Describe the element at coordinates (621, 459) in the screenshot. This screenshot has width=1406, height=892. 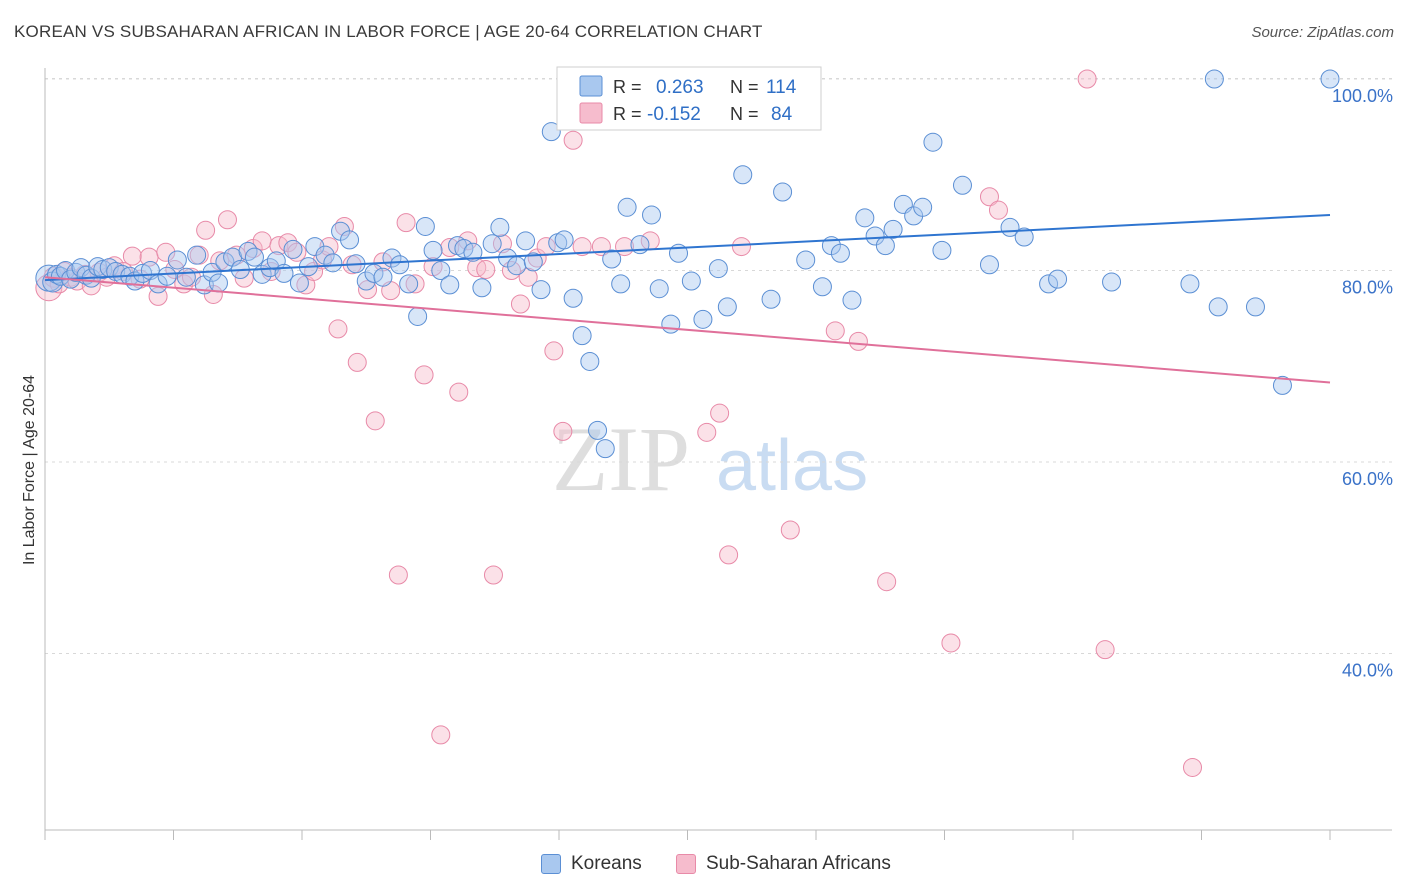
I see `watermark-zip: ZIP` at that location.